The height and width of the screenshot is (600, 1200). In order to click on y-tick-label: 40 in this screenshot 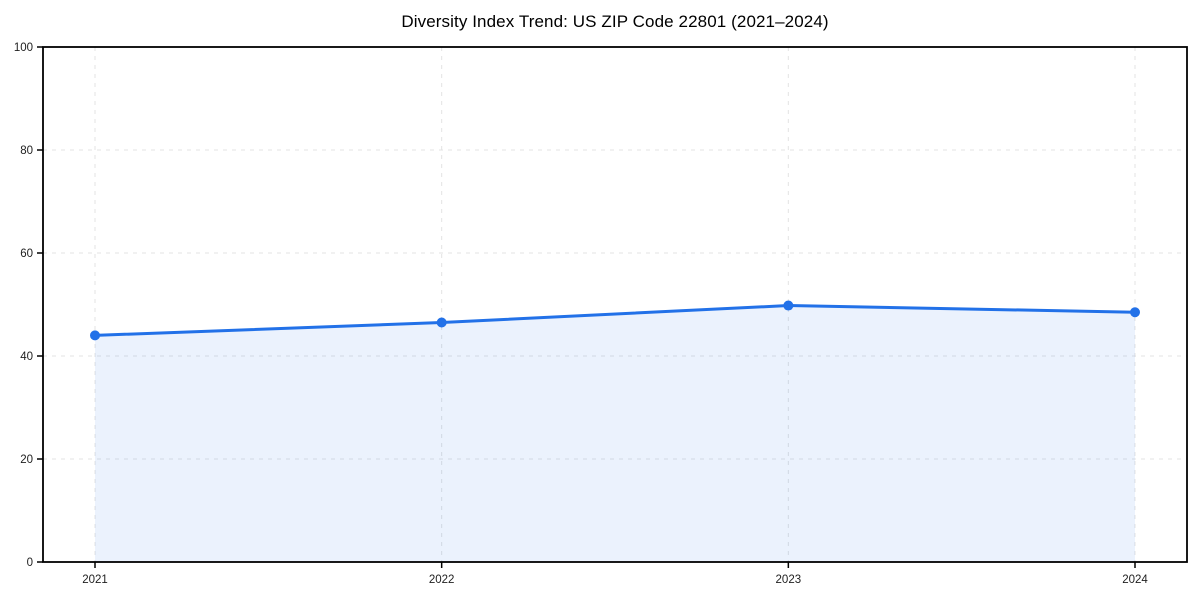, I will do `click(26, 357)`.